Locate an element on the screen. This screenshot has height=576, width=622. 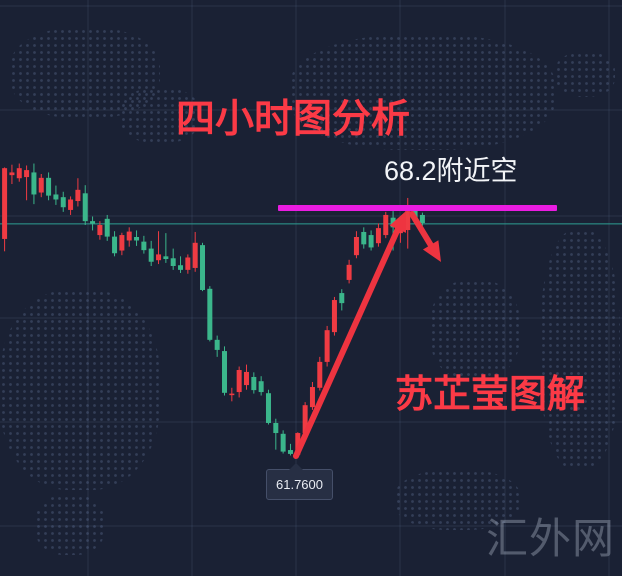
low-price-label: 61.7600 is located at coordinates (299, 481).